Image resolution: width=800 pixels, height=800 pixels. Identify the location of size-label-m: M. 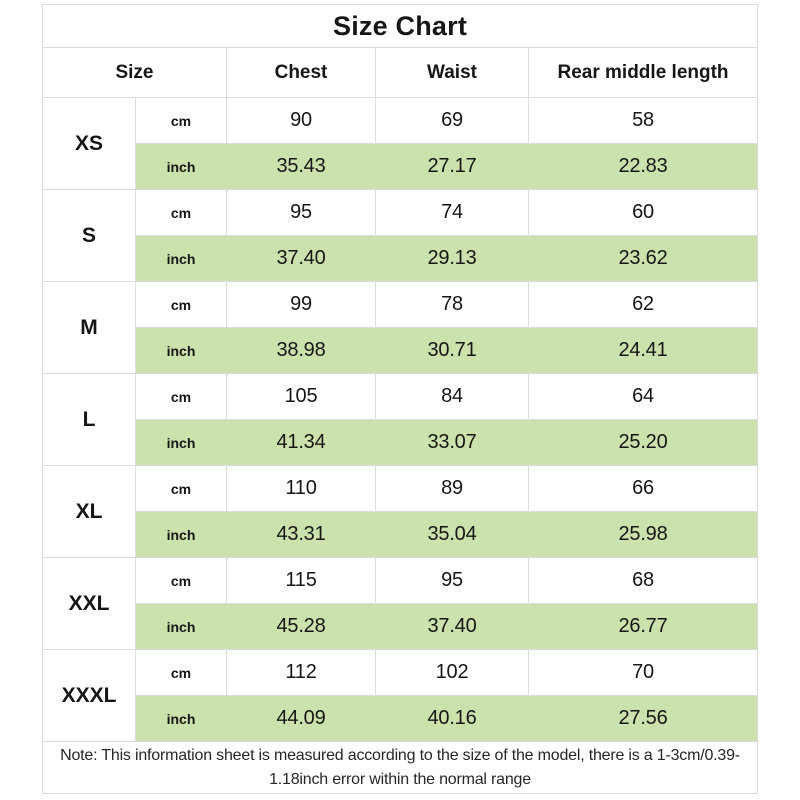
(89, 327).